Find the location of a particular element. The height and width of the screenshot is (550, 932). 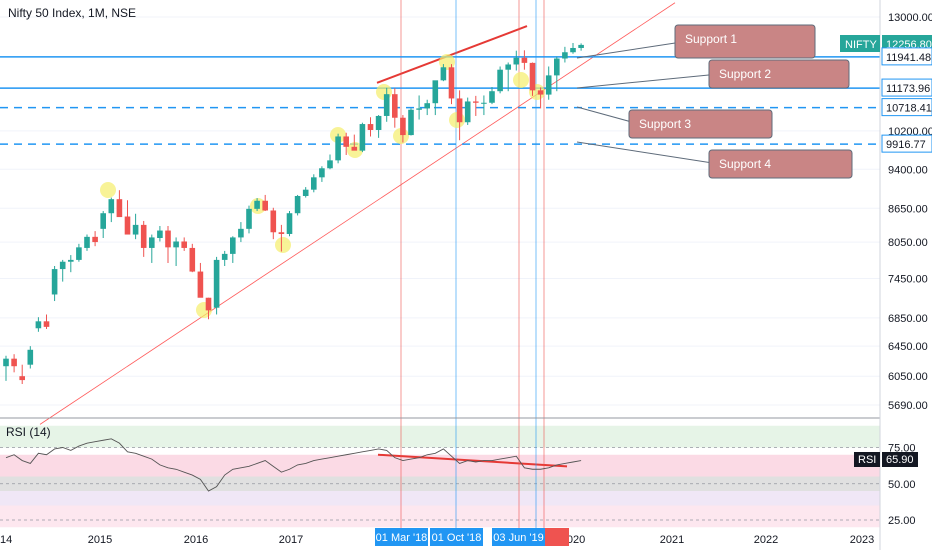

rsi-tick-label: 75.00 is located at coordinates (902, 449).